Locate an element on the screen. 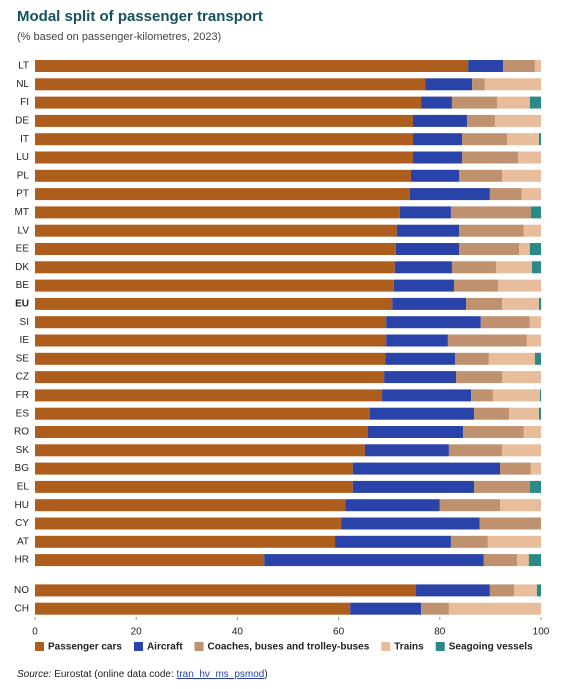 The image size is (581, 689). legend-label: Trains is located at coordinates (409, 647).